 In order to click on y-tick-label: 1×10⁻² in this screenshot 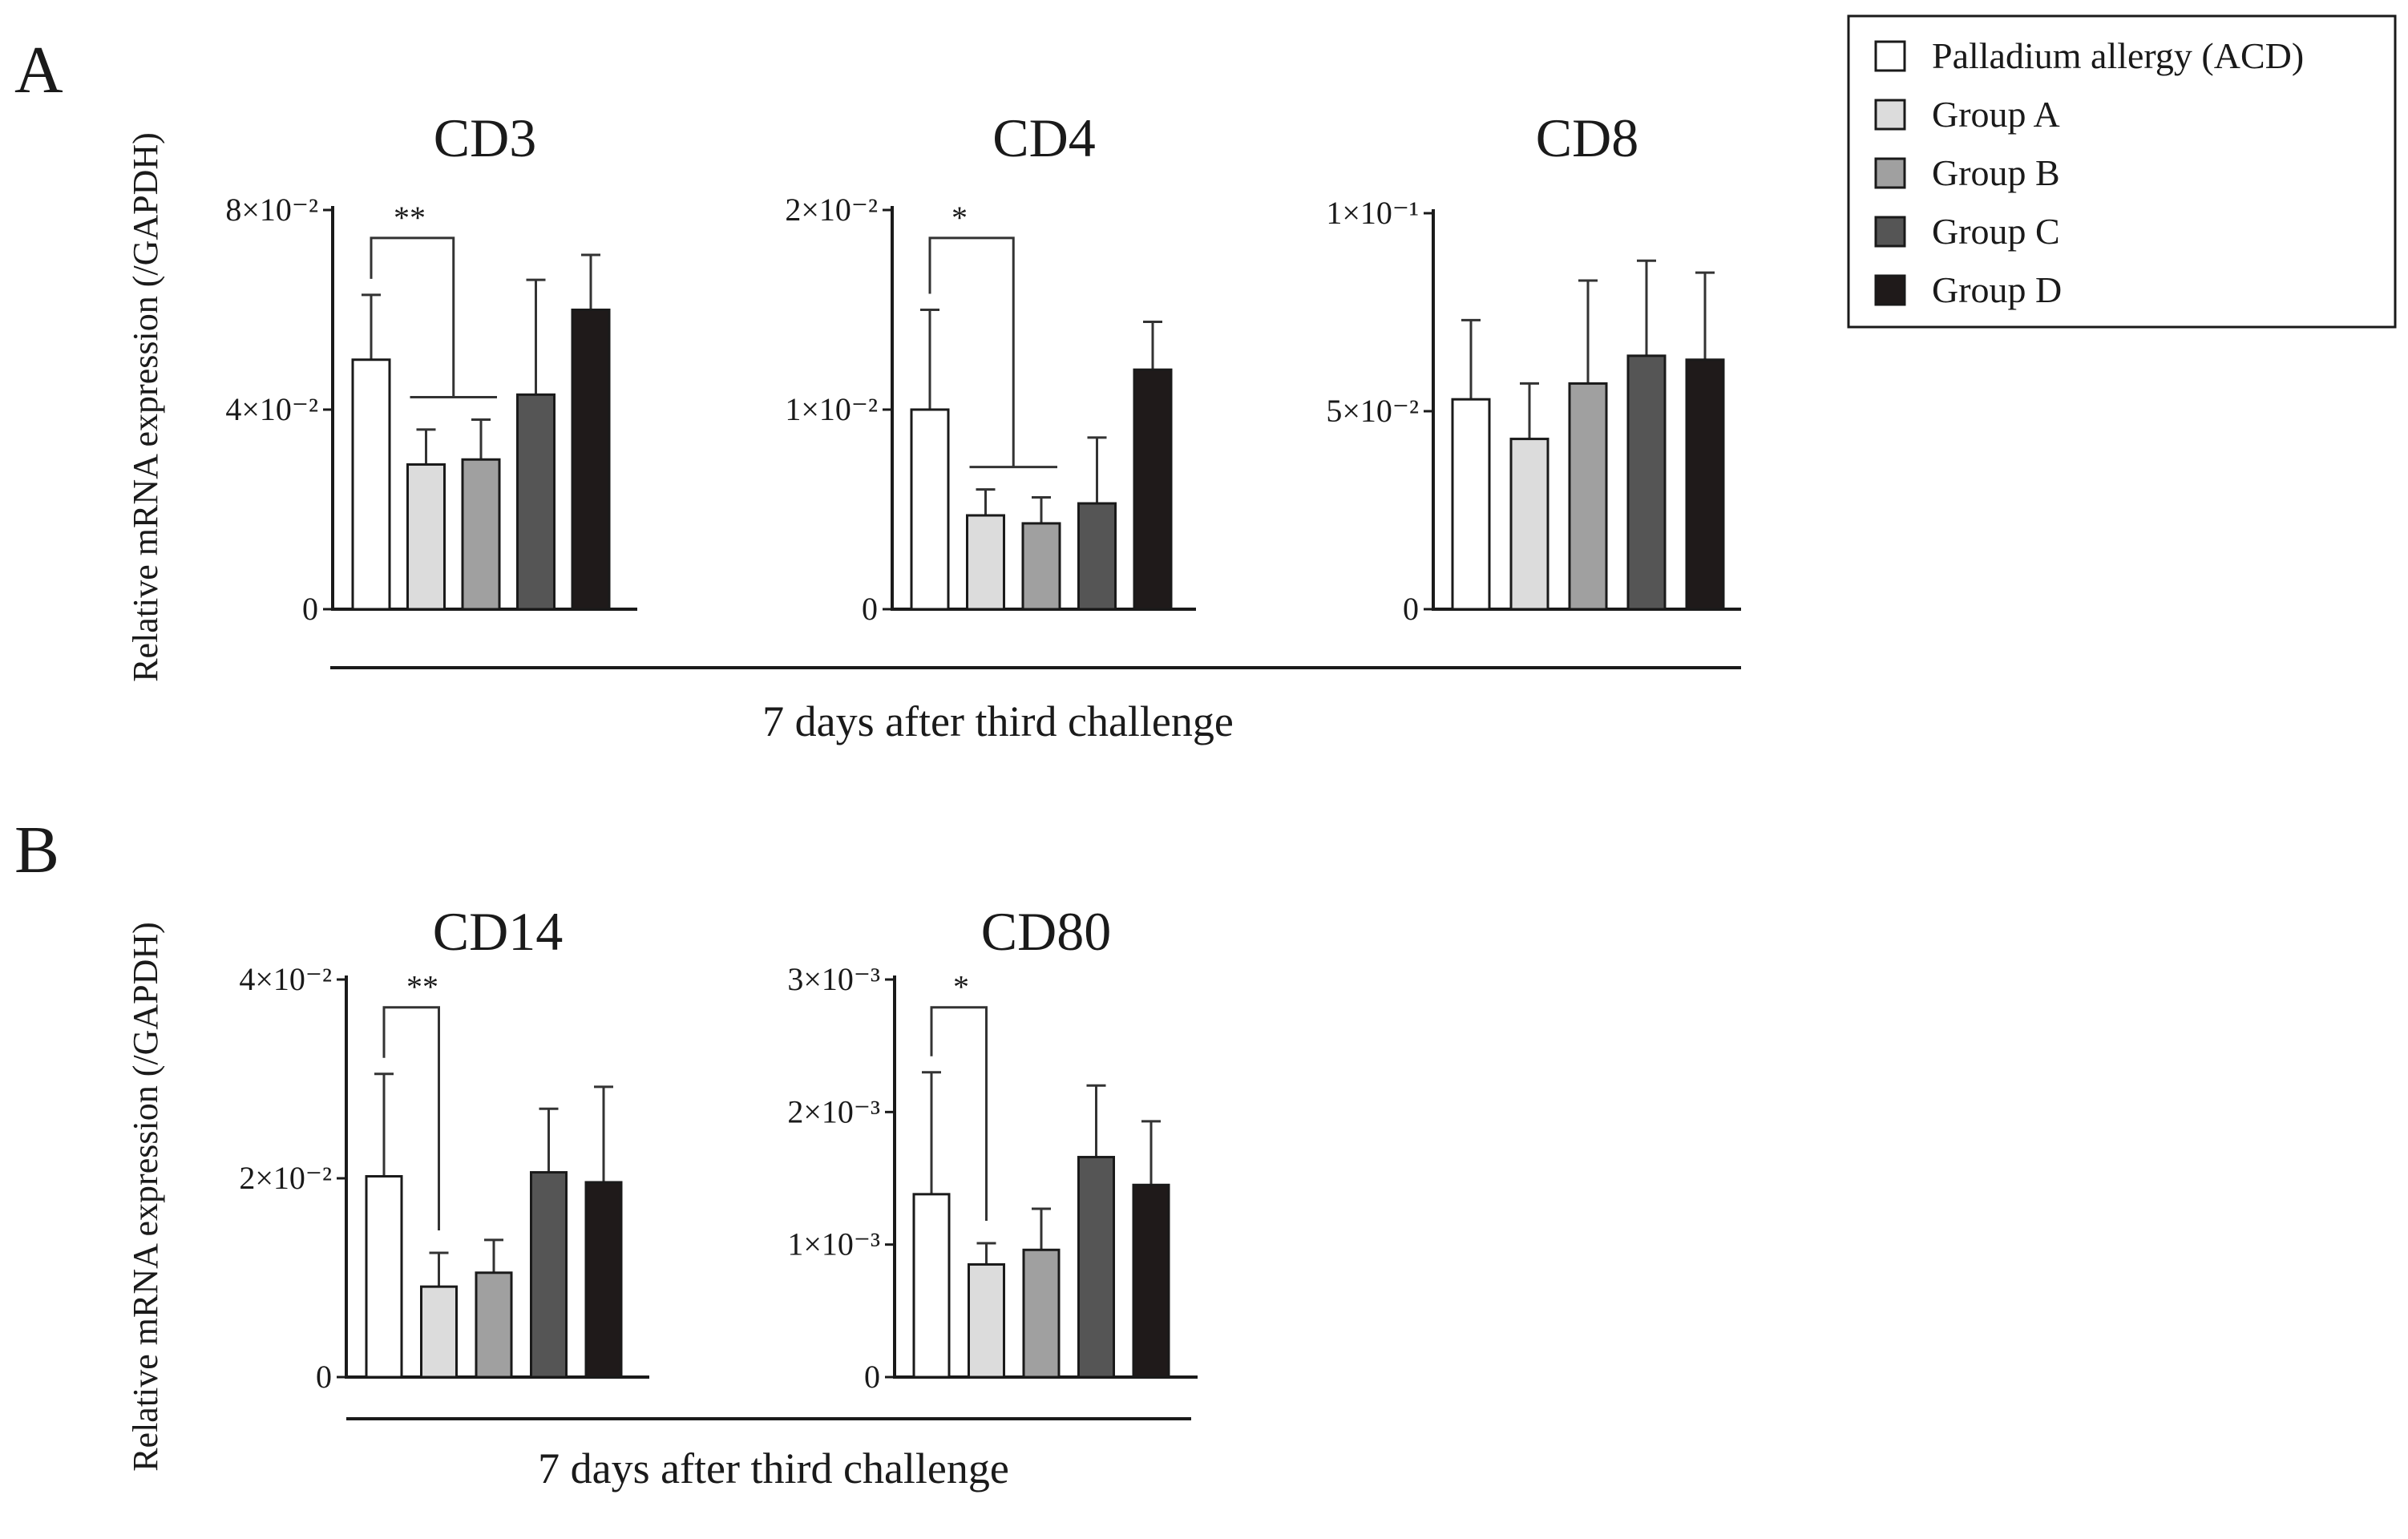, I will do `click(831, 409)`.